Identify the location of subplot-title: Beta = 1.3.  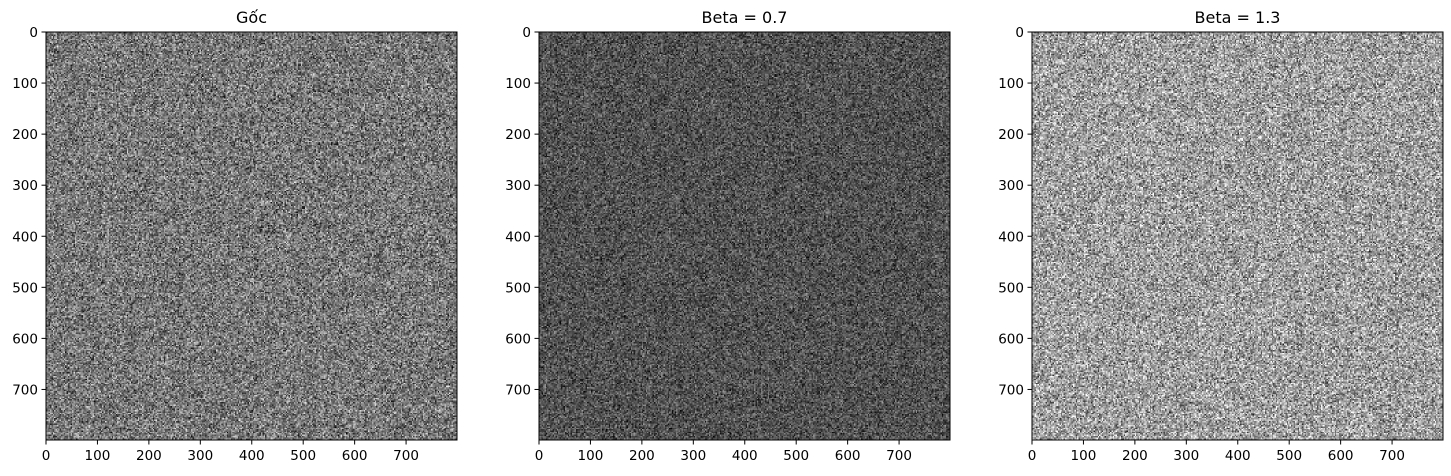
(1238, 17).